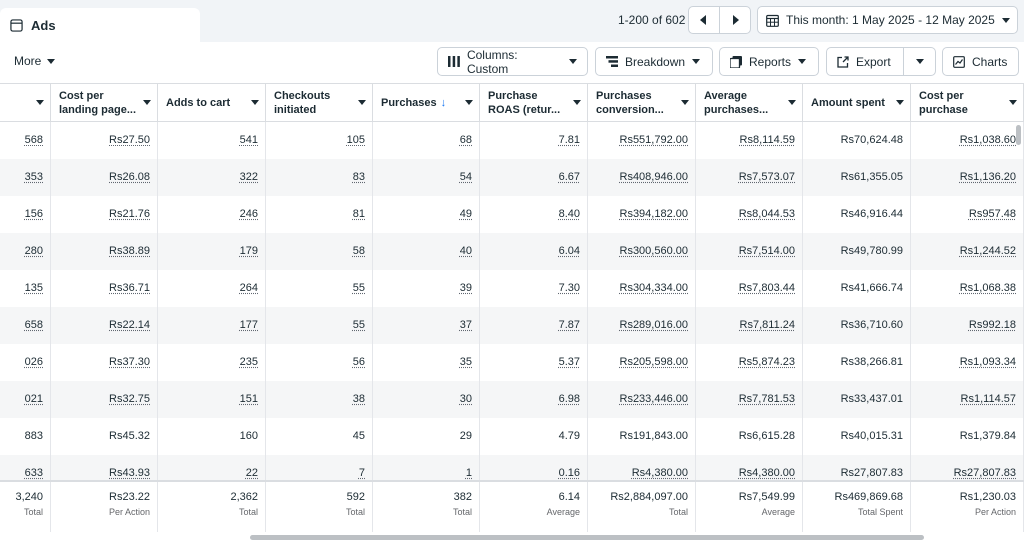  Describe the element at coordinates (358, 214) in the screenshot. I see `cell-value: 81` at that location.